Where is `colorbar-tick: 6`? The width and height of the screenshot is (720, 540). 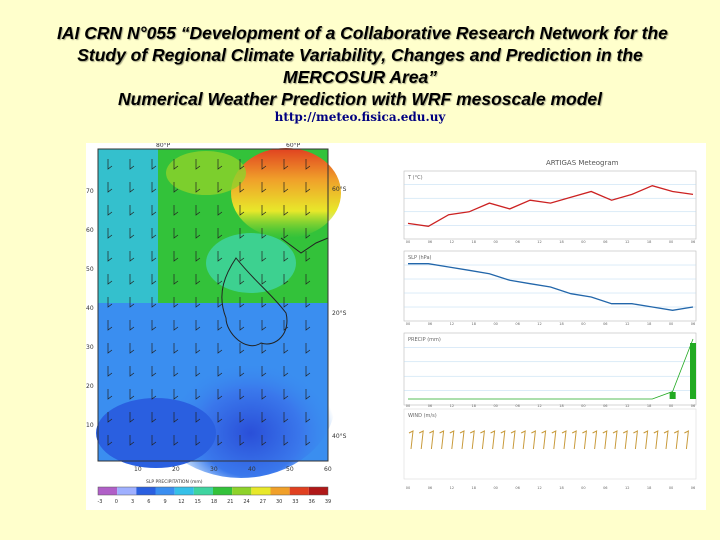 colorbar-tick: 6 is located at coordinates (148, 502).